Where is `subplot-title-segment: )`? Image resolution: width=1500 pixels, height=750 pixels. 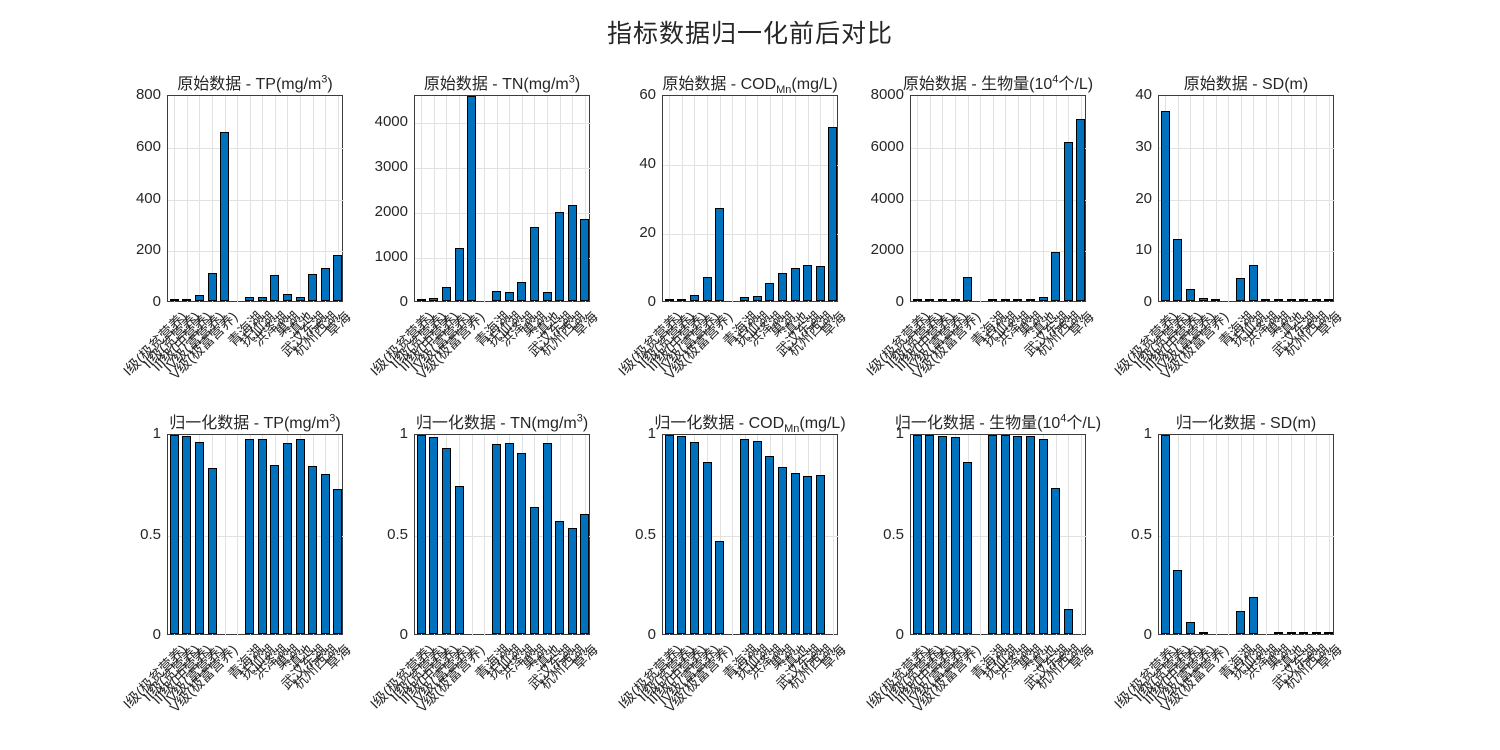
subplot-title-segment: ) is located at coordinates (338, 423).